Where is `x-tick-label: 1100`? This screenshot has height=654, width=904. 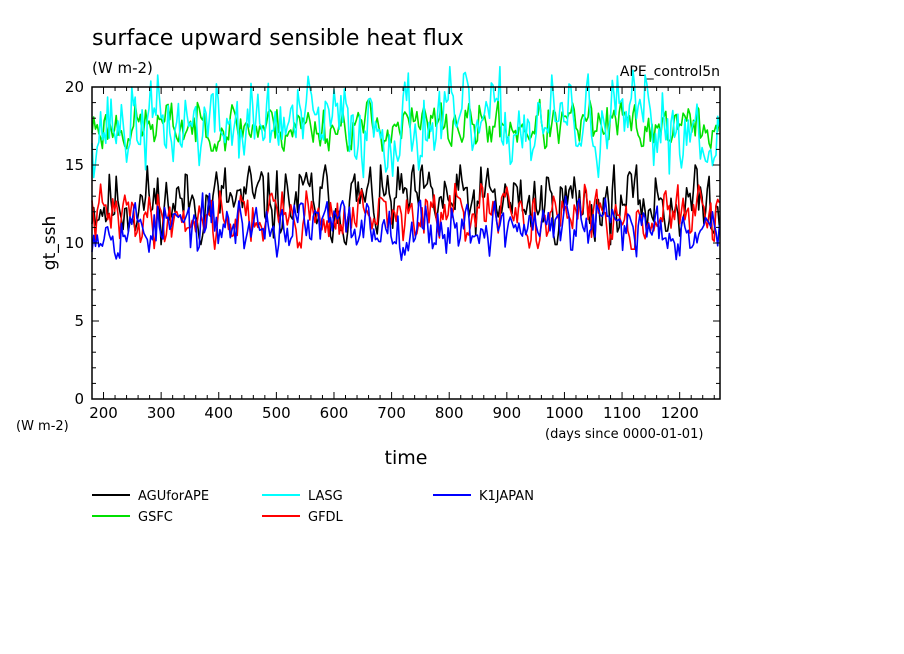
x-tick-label: 1100 is located at coordinates (622, 413).